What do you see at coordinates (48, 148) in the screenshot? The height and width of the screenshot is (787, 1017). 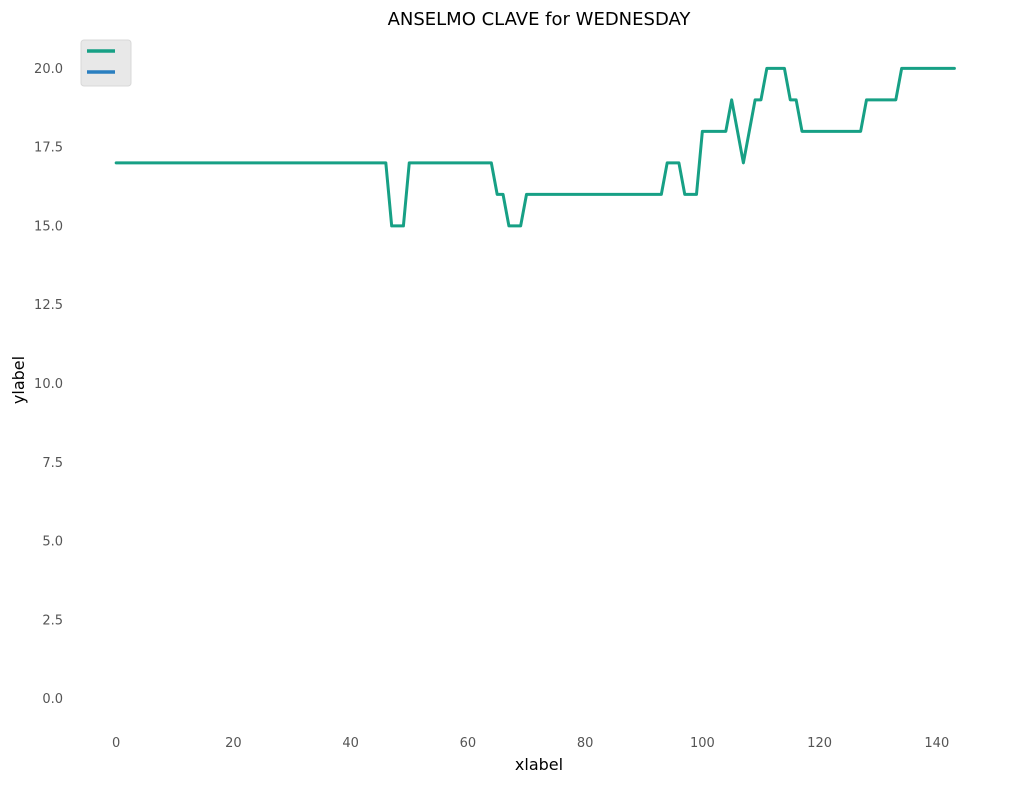 I see `y-tick-label: 17.5` at bounding box center [48, 148].